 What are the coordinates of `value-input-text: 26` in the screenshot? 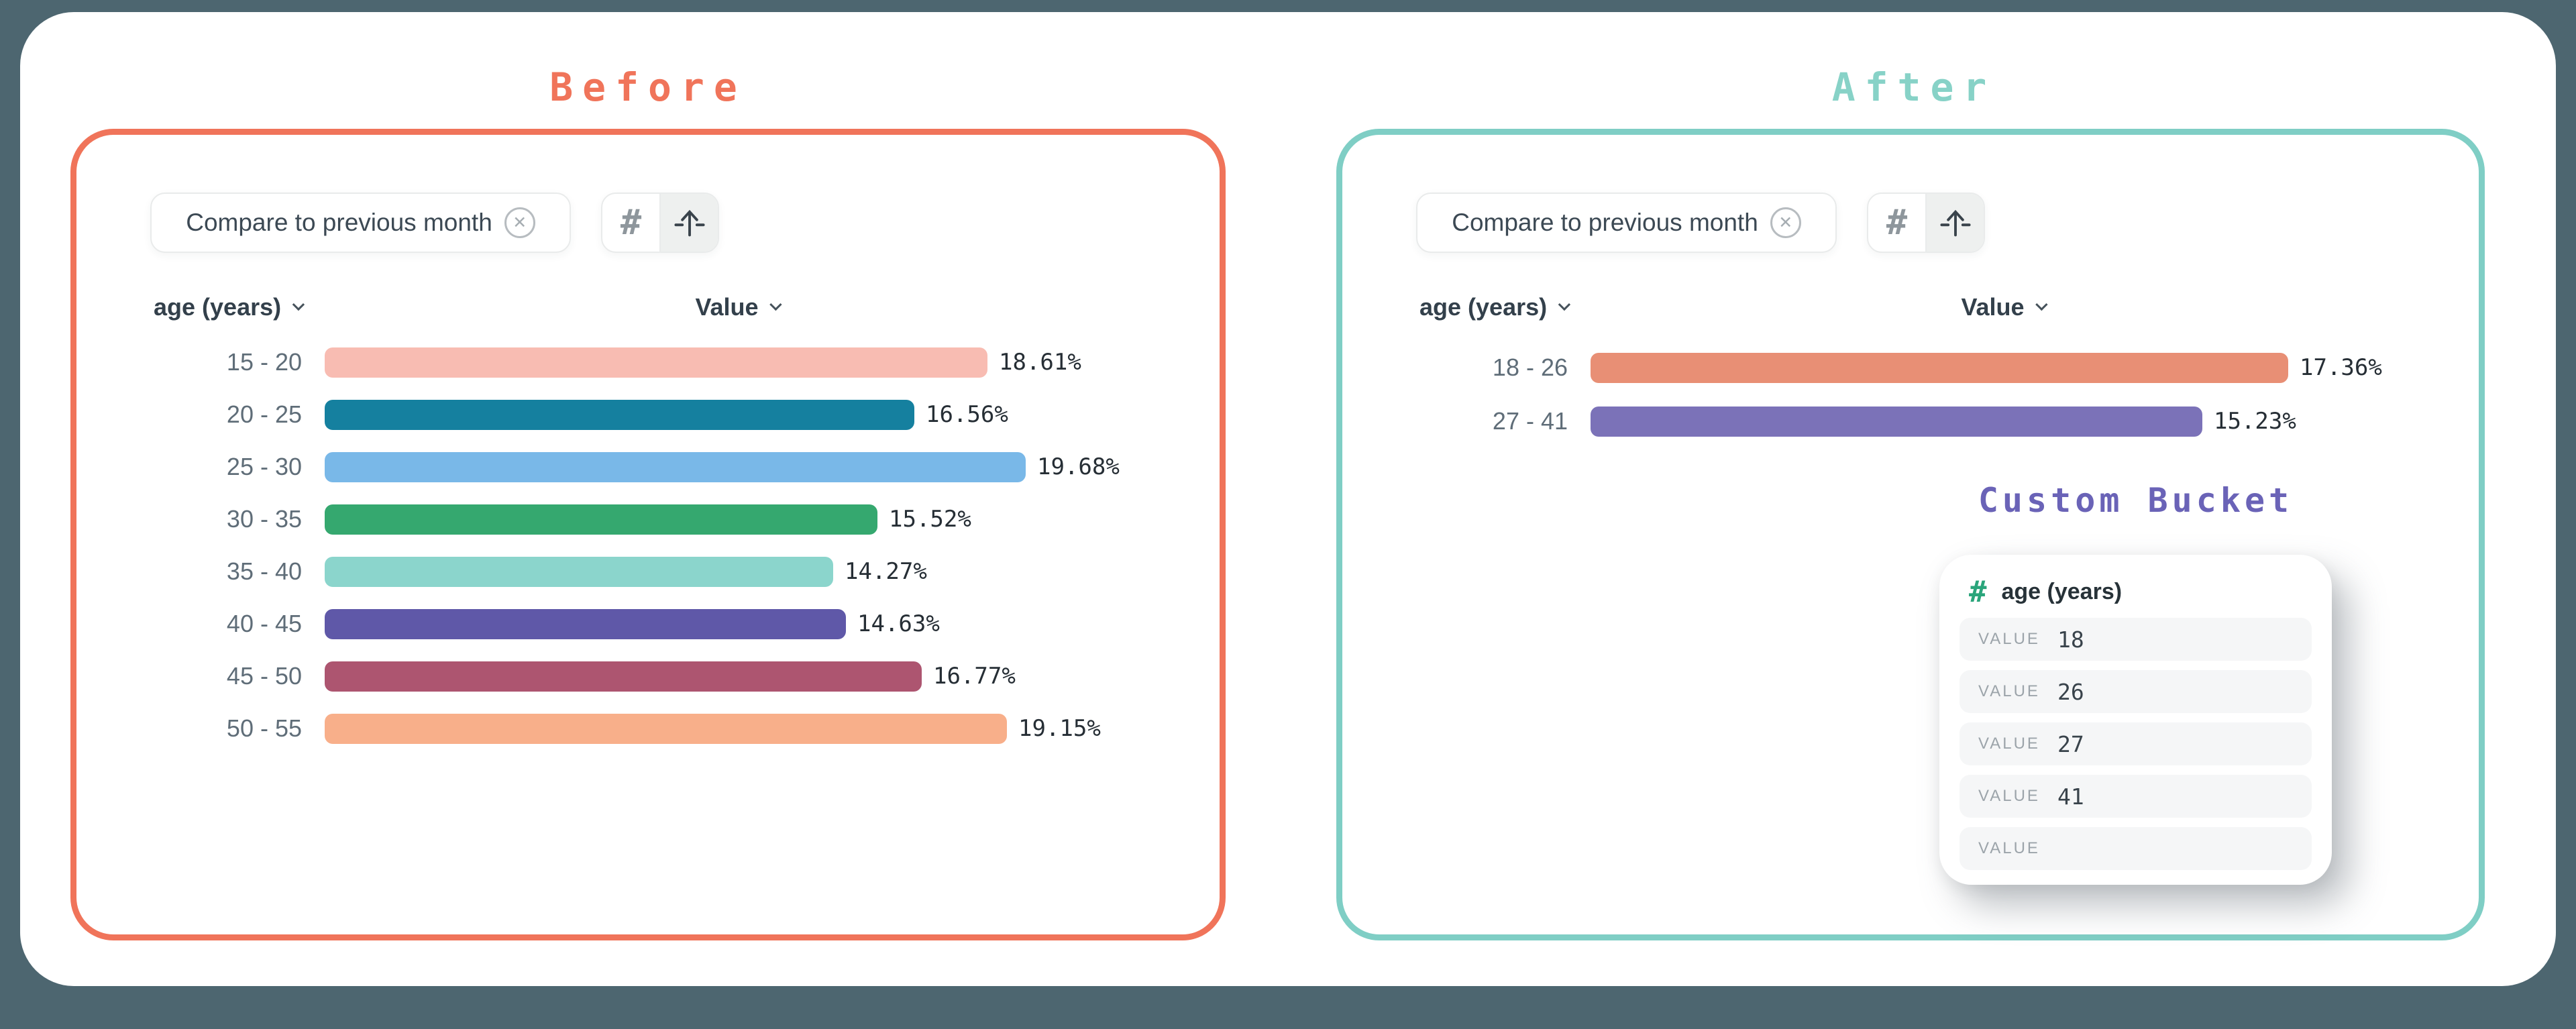 It's located at (2070, 691).